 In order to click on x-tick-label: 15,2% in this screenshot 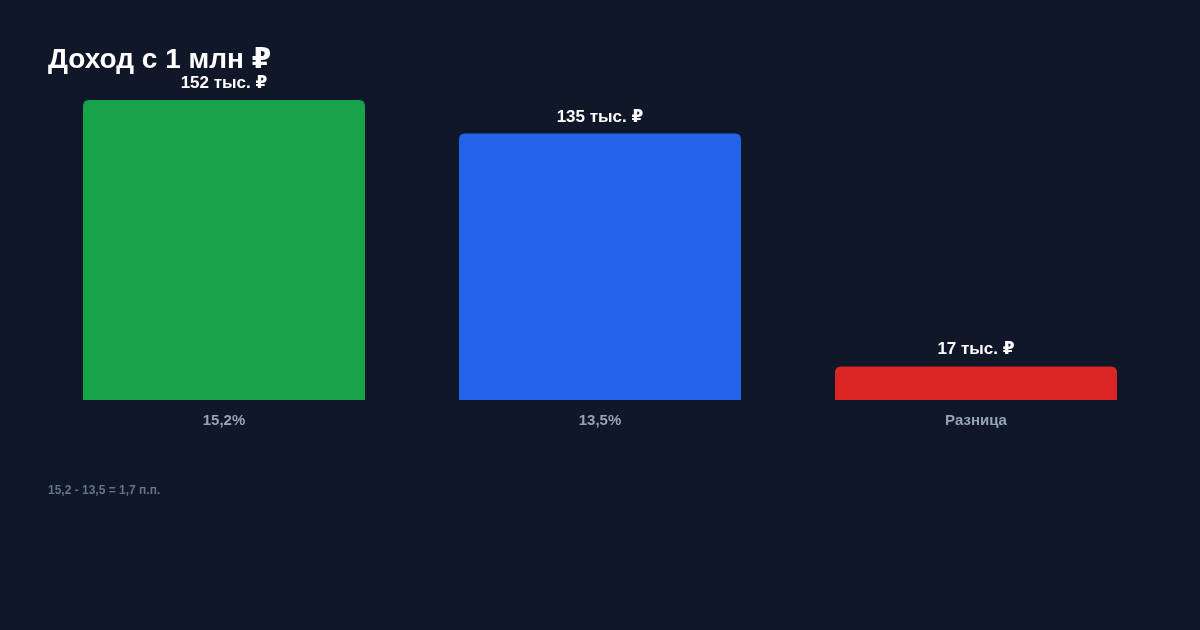, I will do `click(224, 419)`.